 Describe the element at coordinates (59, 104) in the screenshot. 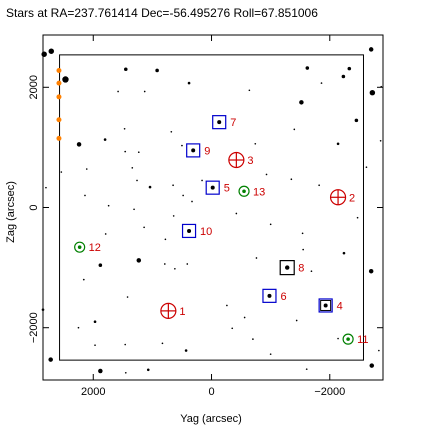

I see `bad-stars-layer` at that location.